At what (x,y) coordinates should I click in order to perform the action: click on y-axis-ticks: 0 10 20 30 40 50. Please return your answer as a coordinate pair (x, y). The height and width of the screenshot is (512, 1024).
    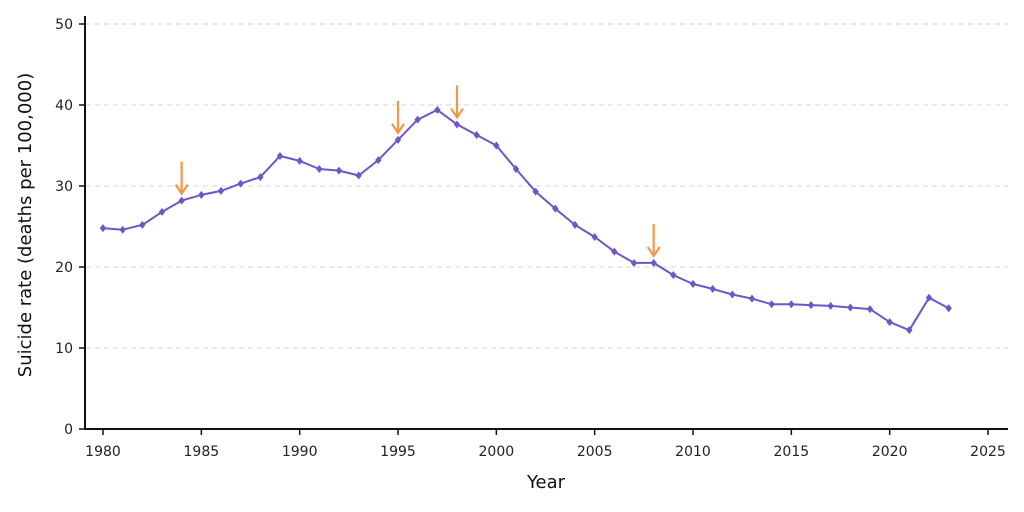
    Looking at the image, I should click on (70, 227).